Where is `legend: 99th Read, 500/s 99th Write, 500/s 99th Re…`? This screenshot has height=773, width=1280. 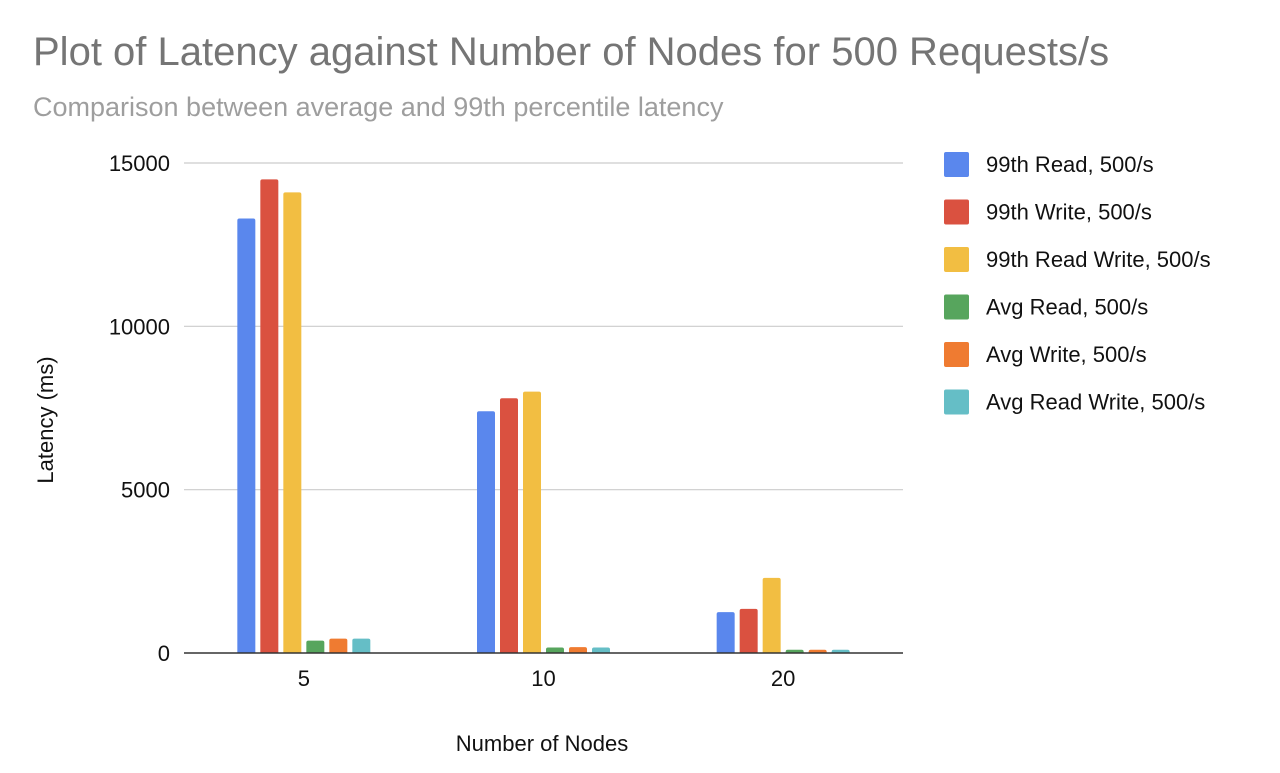
legend: 99th Read, 500/s 99th Write, 500/s 99th Re… is located at coordinates (1077, 283).